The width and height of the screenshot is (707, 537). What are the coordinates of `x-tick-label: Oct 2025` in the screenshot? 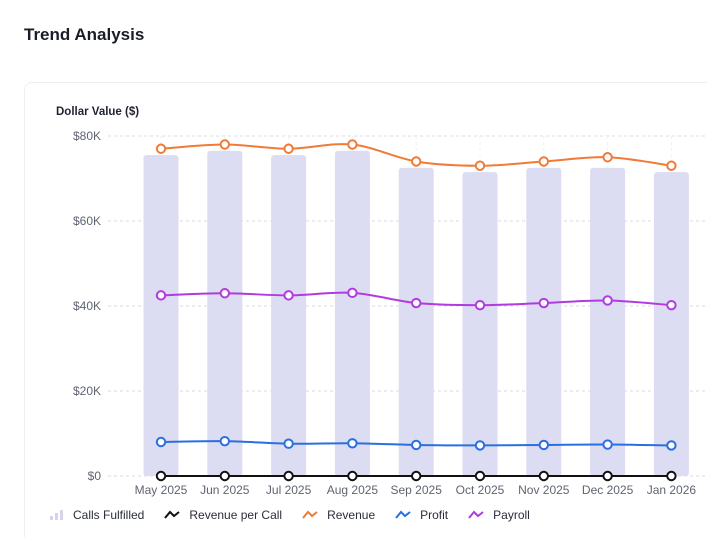 It's located at (480, 490).